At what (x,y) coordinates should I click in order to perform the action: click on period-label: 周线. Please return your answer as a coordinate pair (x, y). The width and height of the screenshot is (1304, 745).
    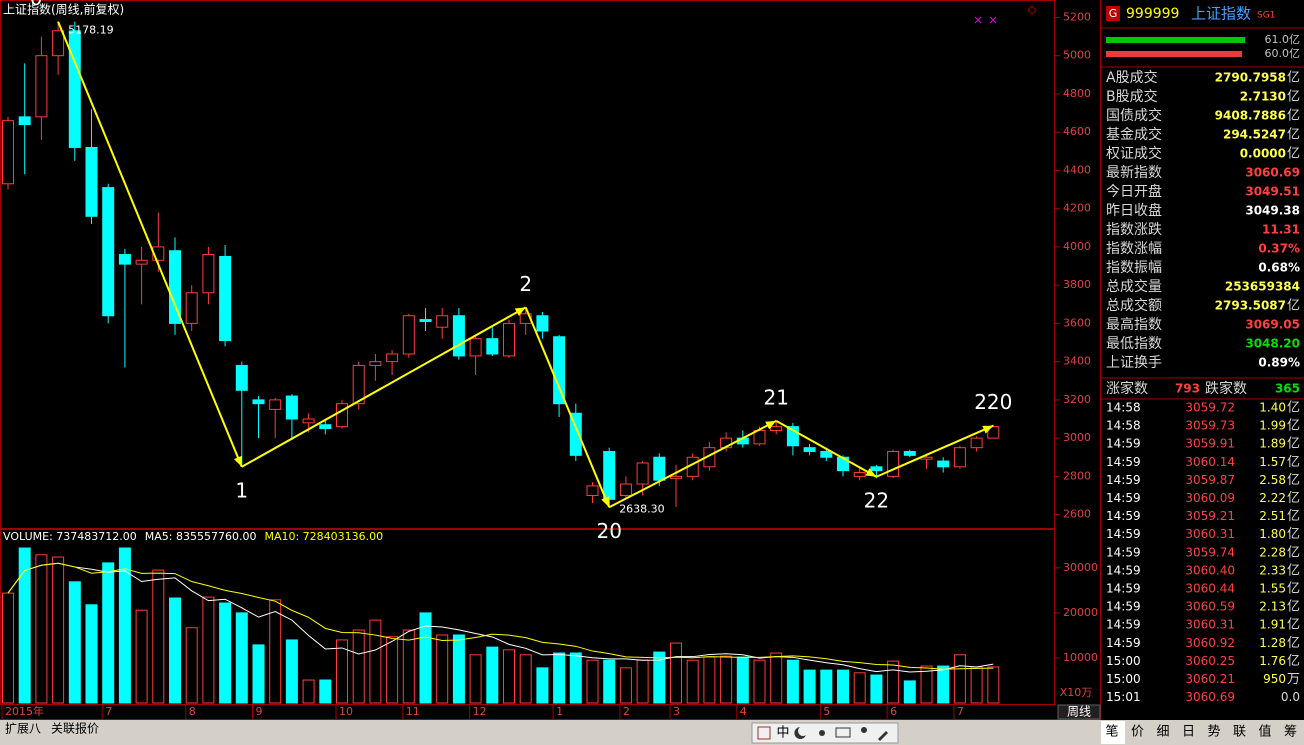
    Looking at the image, I should click on (1079, 712).